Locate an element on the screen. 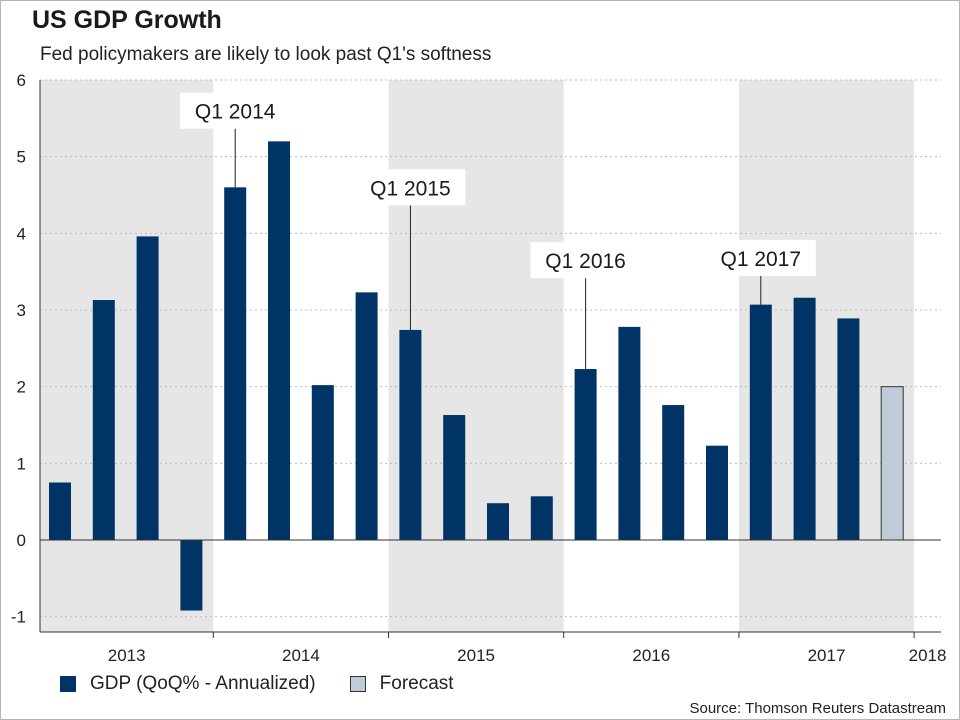 The width and height of the screenshot is (960, 720). legend-item-forecast: Forecast is located at coordinates (401, 684).